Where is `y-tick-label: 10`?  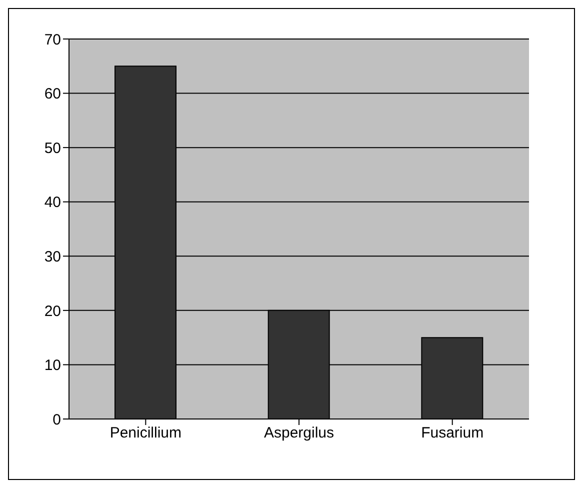 y-tick-label: 10 is located at coordinates (52, 365).